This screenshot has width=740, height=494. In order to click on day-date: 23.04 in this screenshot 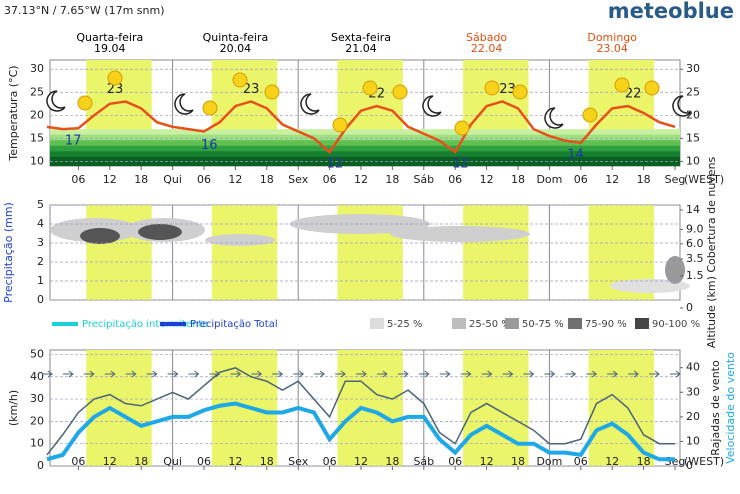, I will do `click(612, 48)`.